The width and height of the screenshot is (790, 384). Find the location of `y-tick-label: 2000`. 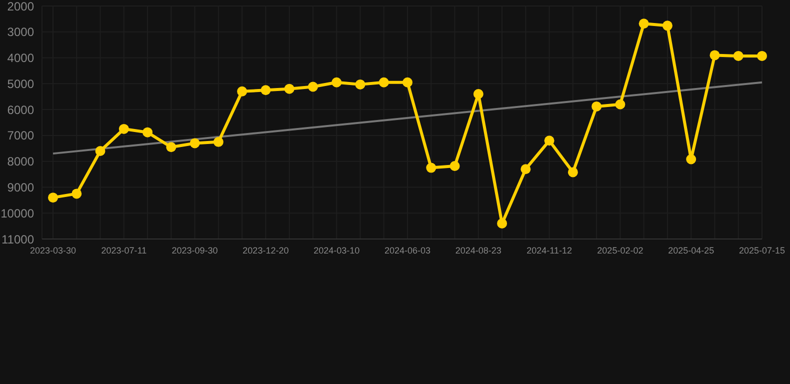

y-tick-label: 2000 is located at coordinates (20, 7).